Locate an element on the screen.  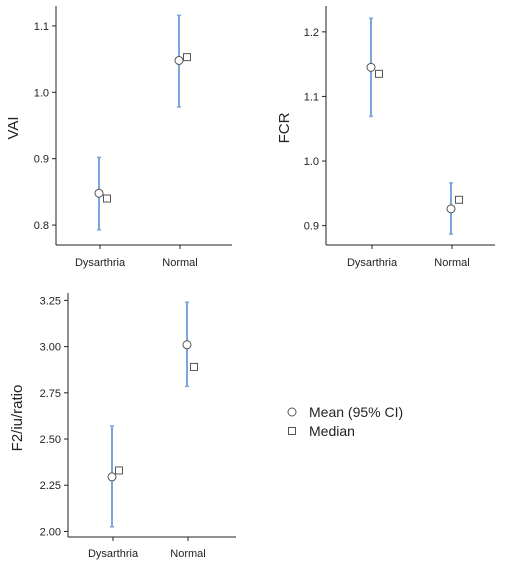
y-axis-label: VAI is located at coordinates (13, 127).